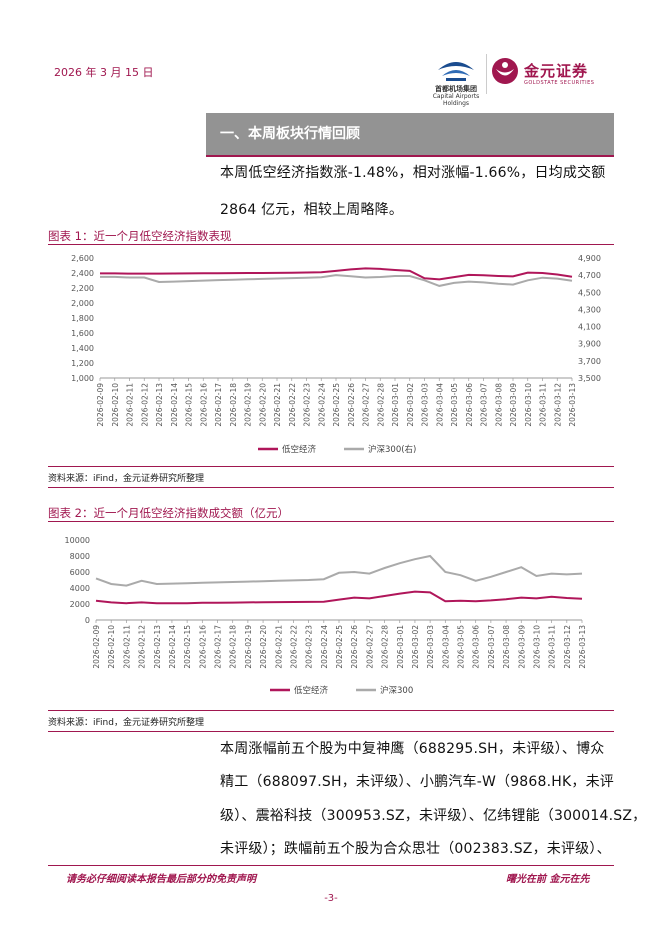 This screenshot has width=662, height=936. Describe the element at coordinates (331, 710) in the screenshot. I see `figure2-bottom-rule` at that location.